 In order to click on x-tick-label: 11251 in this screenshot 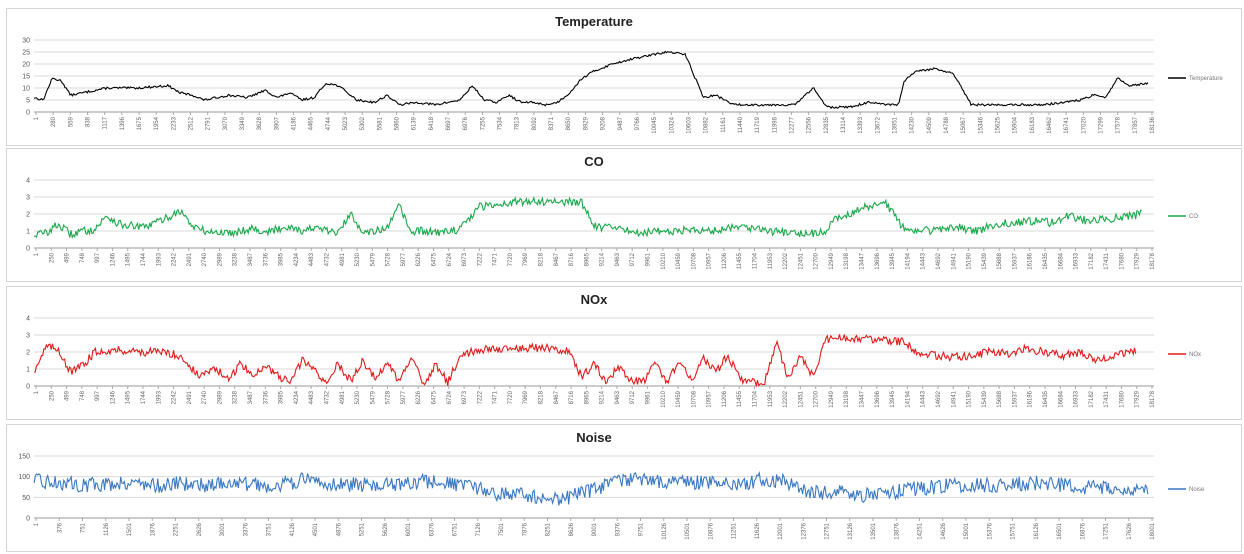, I will do `click(735, 530)`.